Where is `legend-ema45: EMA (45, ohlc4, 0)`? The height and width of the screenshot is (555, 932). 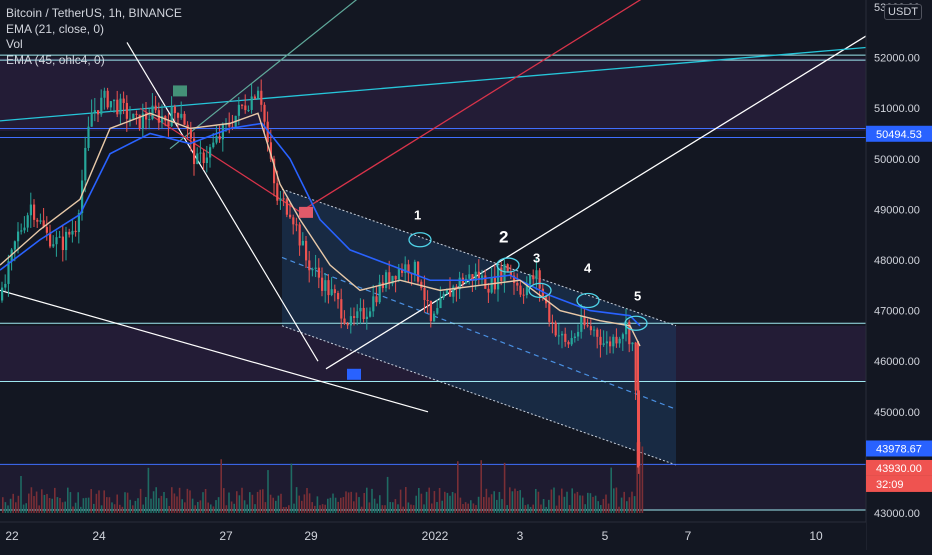
legend-ema45: EMA (45, ohlc4, 0) is located at coordinates (55, 59).